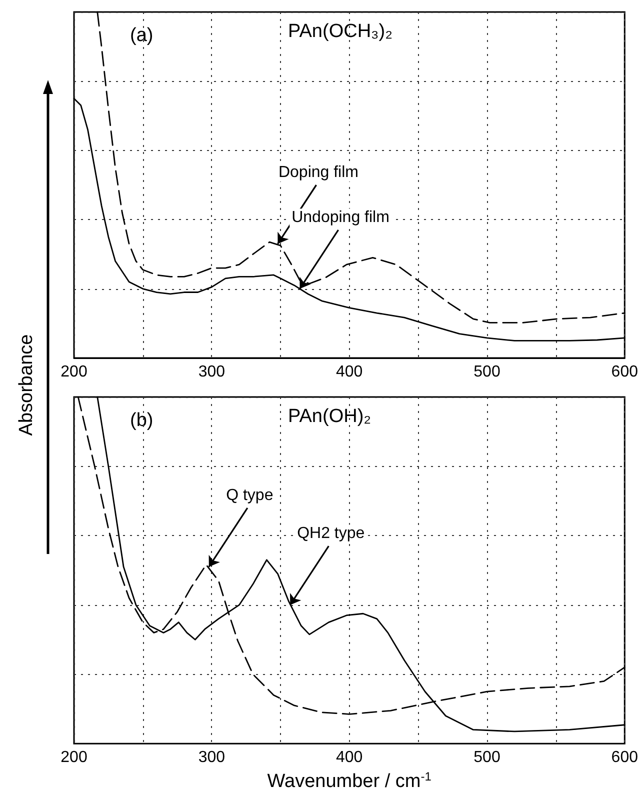  Describe the element at coordinates (142, 35) in the screenshot. I see `annotation: (a)` at that location.